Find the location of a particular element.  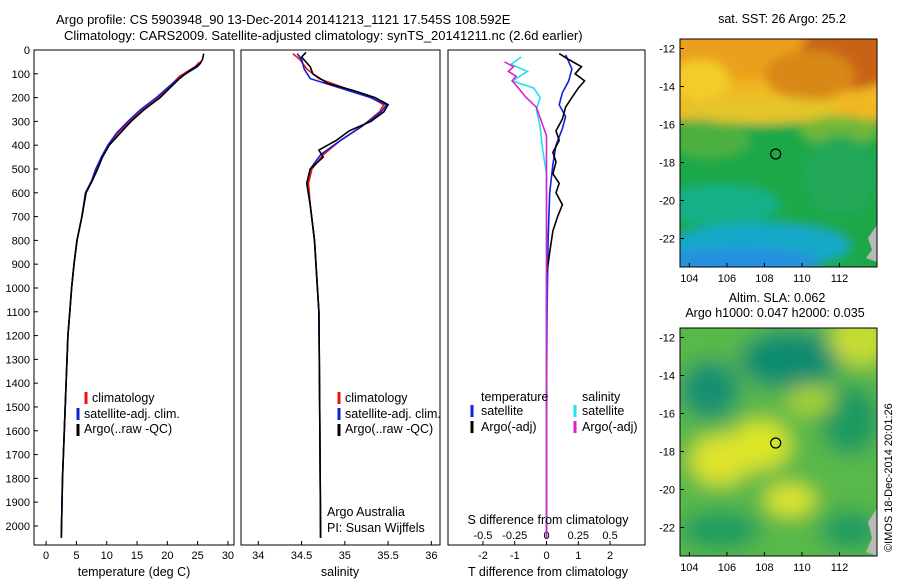

sla-map-axes: 104 106 108 110 112 -12 -14 -16 -18 -20 -22 is located at coordinates (753, 454).